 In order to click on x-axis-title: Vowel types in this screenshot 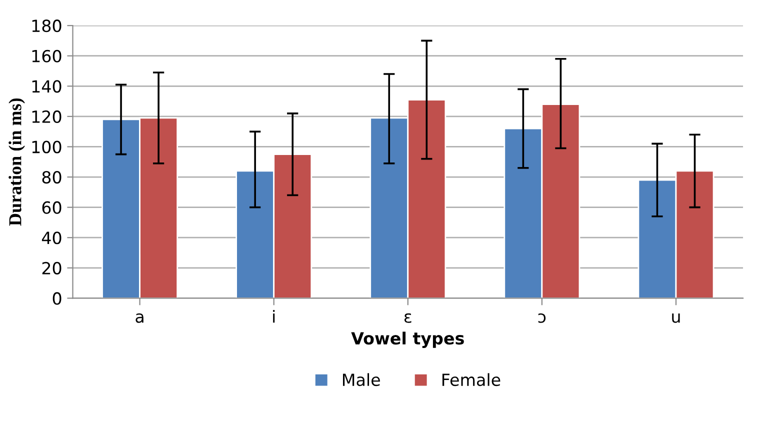, I will do `click(407, 340)`.